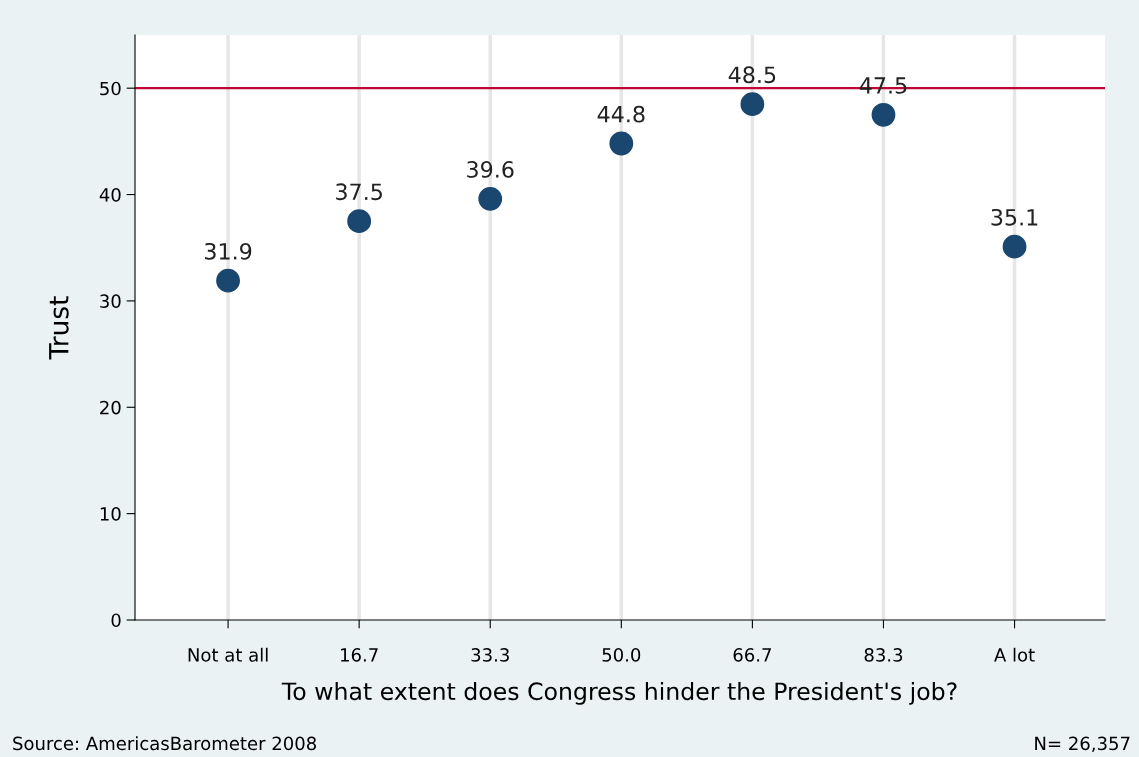 The image size is (1139, 757). Describe the element at coordinates (110, 514) in the screenshot. I see `y-tick-label: 10` at that location.